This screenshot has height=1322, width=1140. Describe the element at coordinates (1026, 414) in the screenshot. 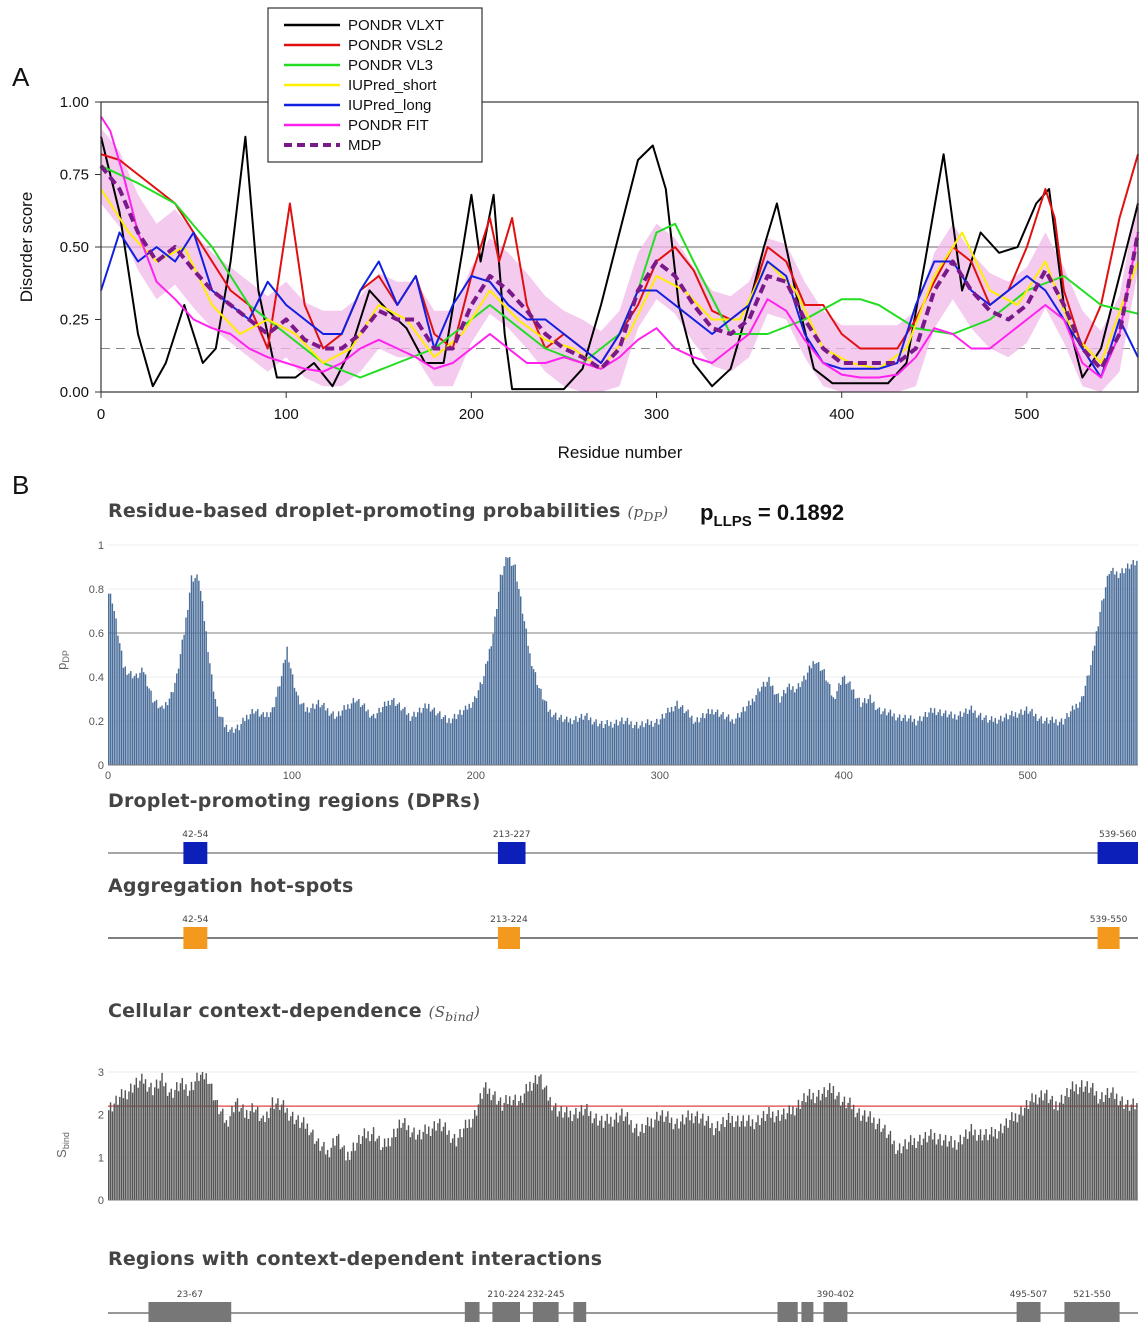

I see `x-tick-label-500: 500` at that location.